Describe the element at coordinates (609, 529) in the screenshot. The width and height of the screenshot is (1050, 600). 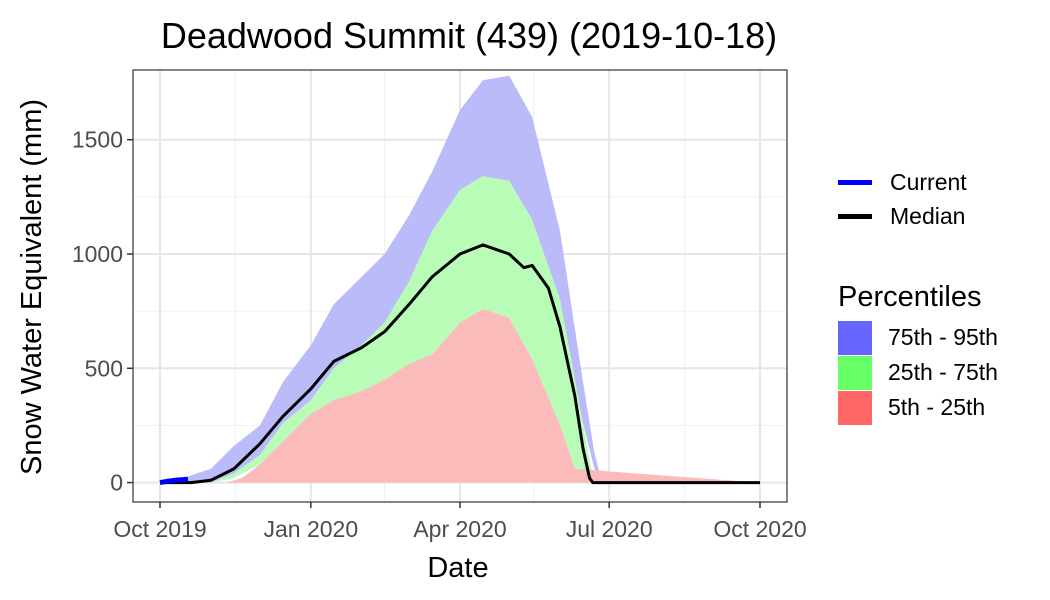
I see `x-tick-label: Jul 2020` at that location.